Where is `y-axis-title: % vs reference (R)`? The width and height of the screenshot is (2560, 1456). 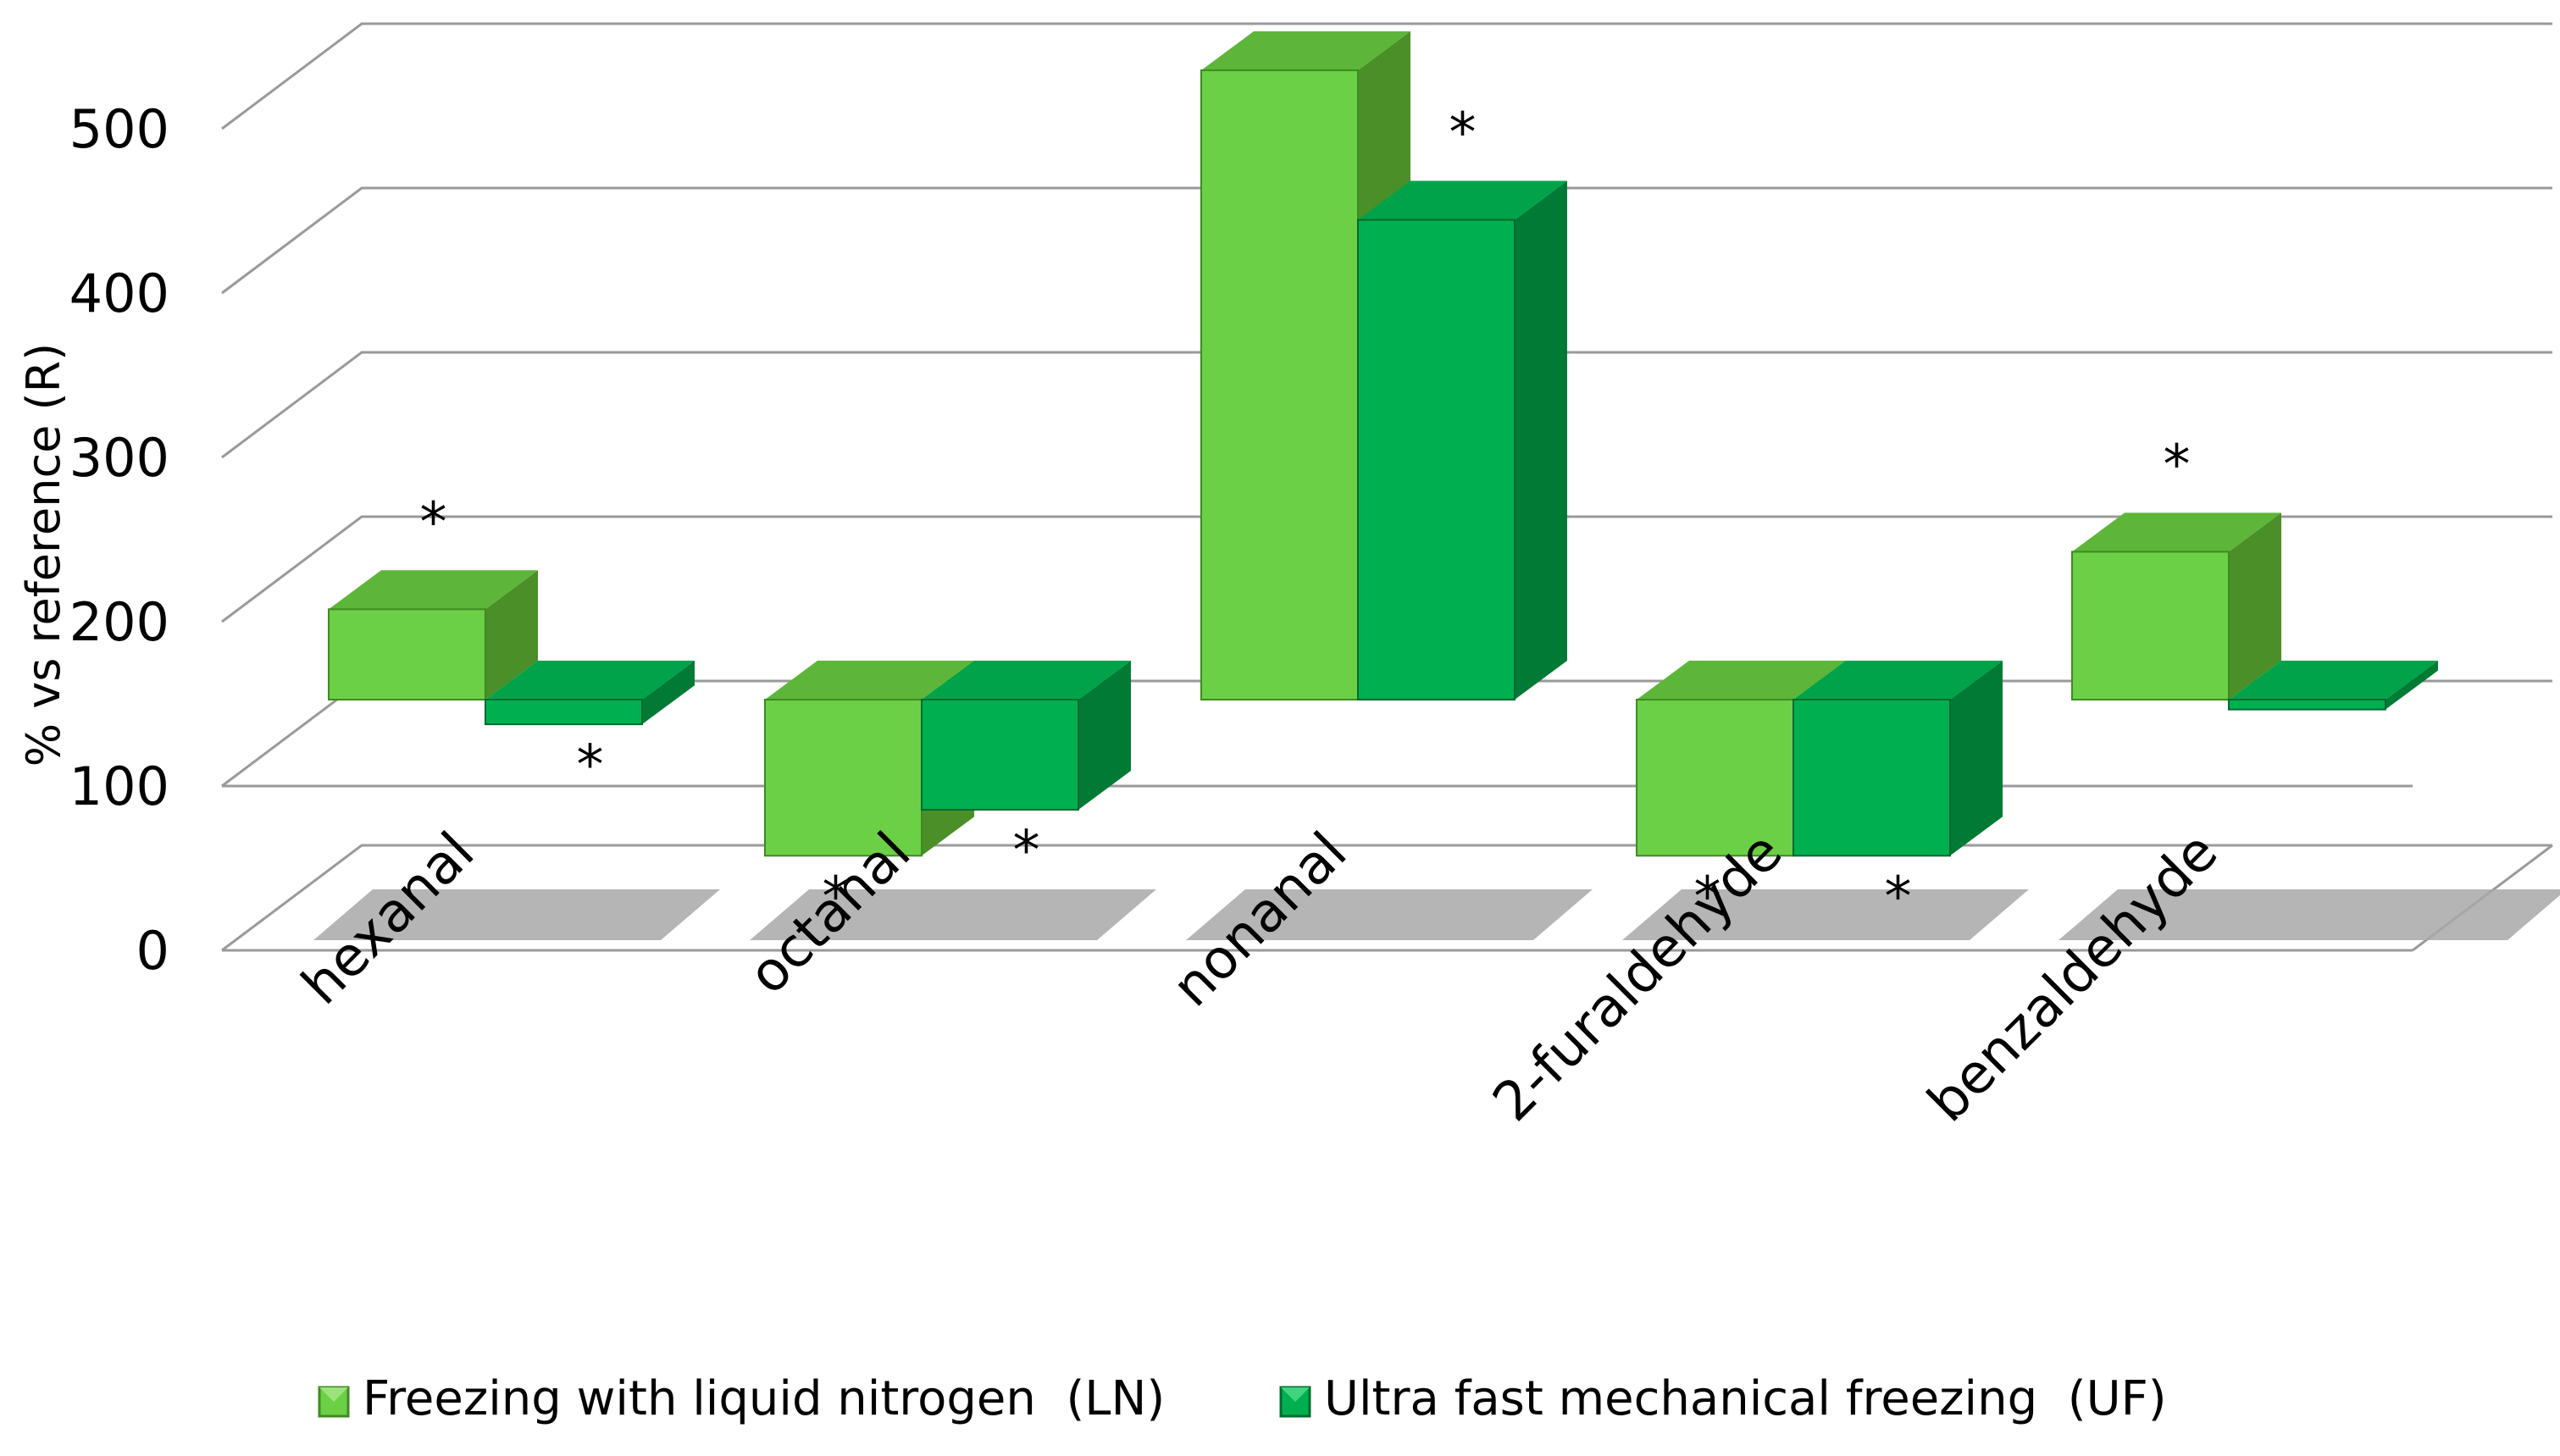
y-axis-title: % vs reference (R) is located at coordinates (43, 555).